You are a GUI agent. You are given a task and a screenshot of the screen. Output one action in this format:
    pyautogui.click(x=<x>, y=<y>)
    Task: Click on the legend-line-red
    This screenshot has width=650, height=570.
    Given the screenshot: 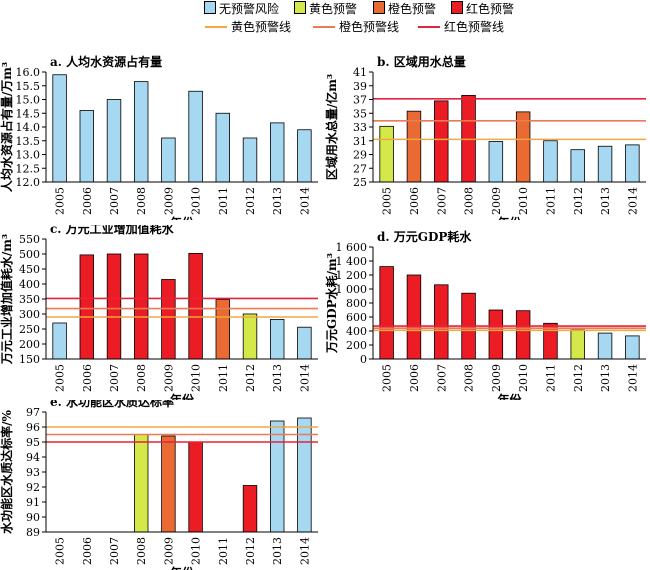 What is the action you would take?
    pyautogui.click(x=429, y=27)
    